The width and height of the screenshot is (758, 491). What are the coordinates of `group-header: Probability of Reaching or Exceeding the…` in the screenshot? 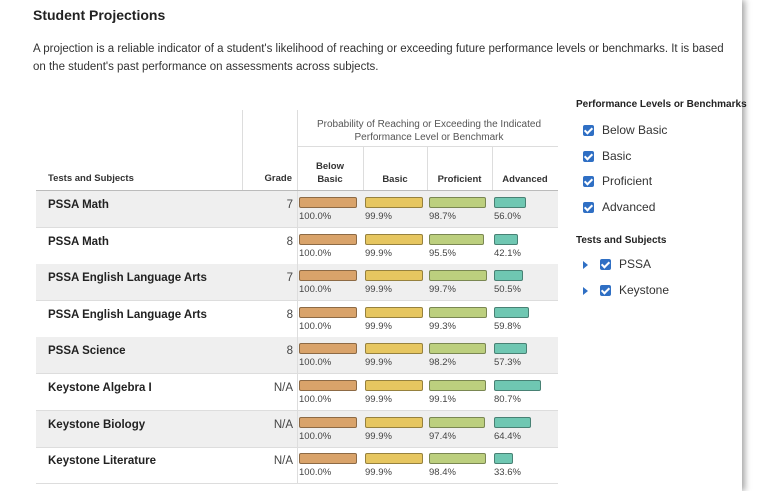 It's located at (429, 131).